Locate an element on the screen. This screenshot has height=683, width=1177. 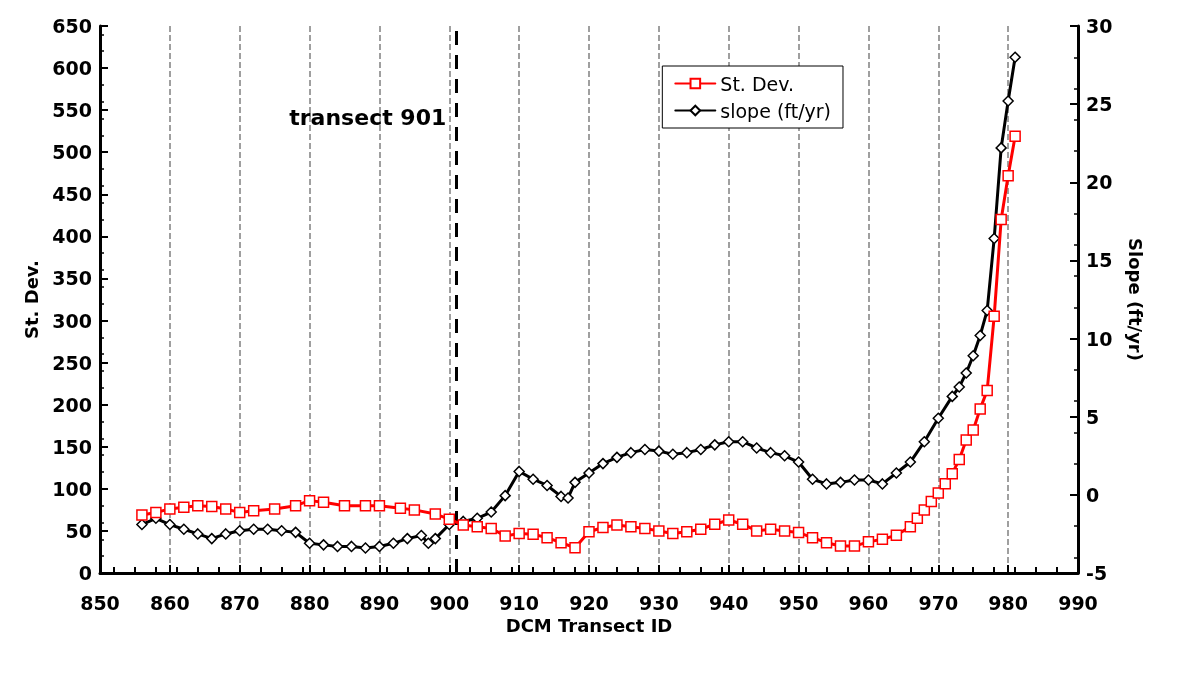
y-tick-label: 500 is located at coordinates (72, 152).